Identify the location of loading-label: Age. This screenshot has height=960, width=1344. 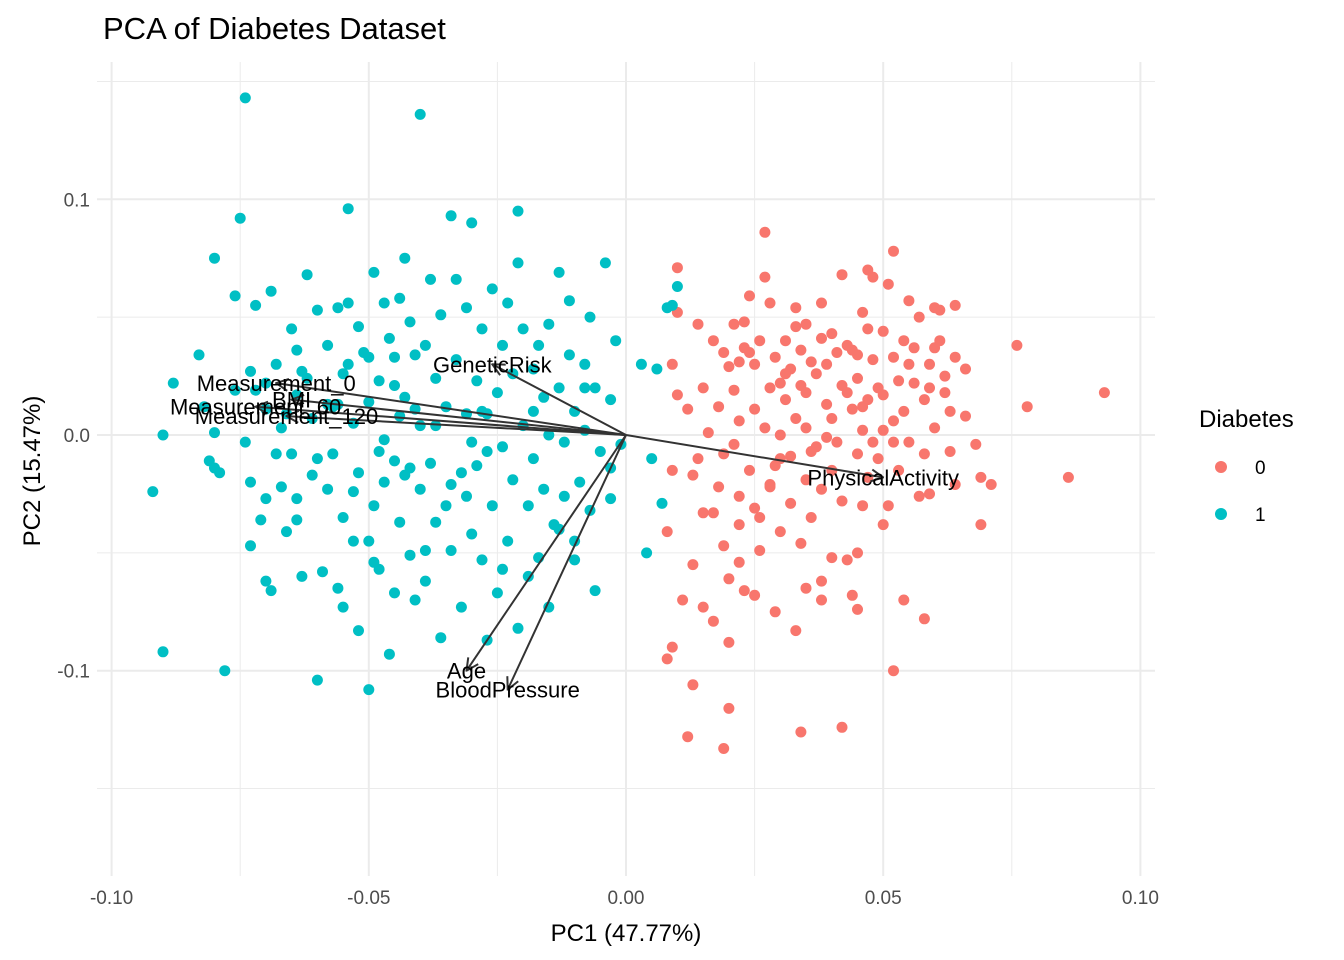
(466, 671).